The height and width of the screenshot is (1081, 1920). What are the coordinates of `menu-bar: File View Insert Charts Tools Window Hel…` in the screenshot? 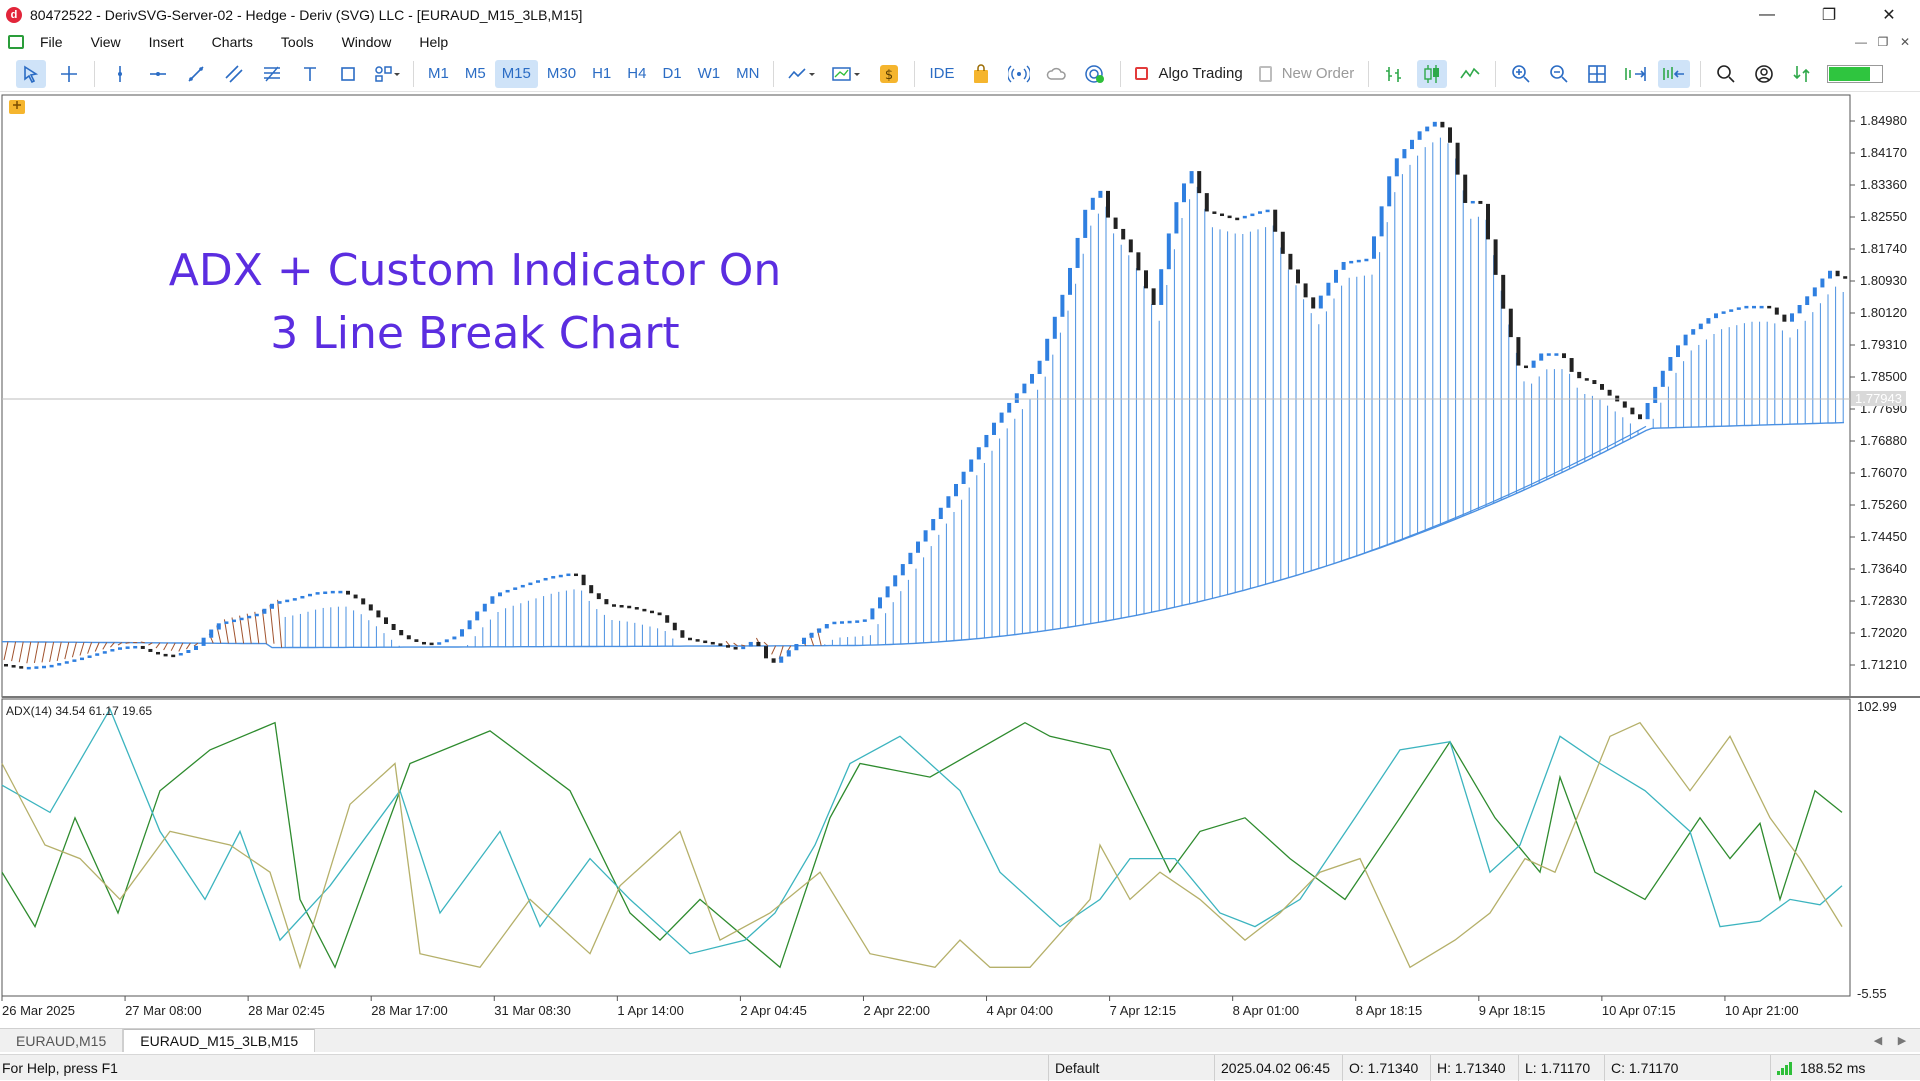 It's located at (960, 42).